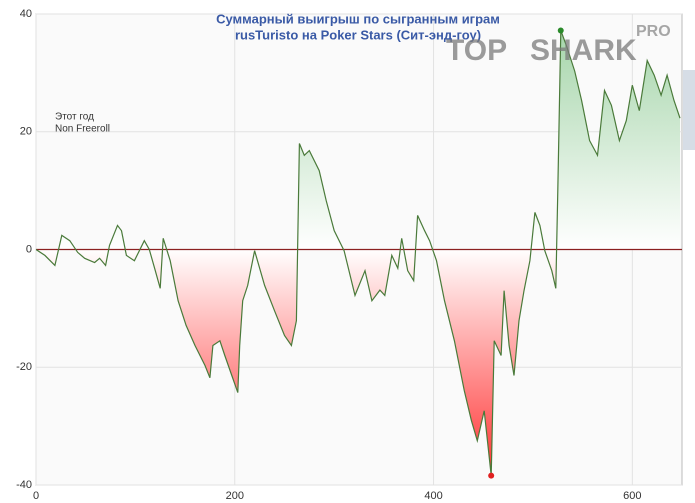 This screenshot has height=503, width=695. Describe the element at coordinates (560, 30) in the screenshot. I see `max-marker` at that location.